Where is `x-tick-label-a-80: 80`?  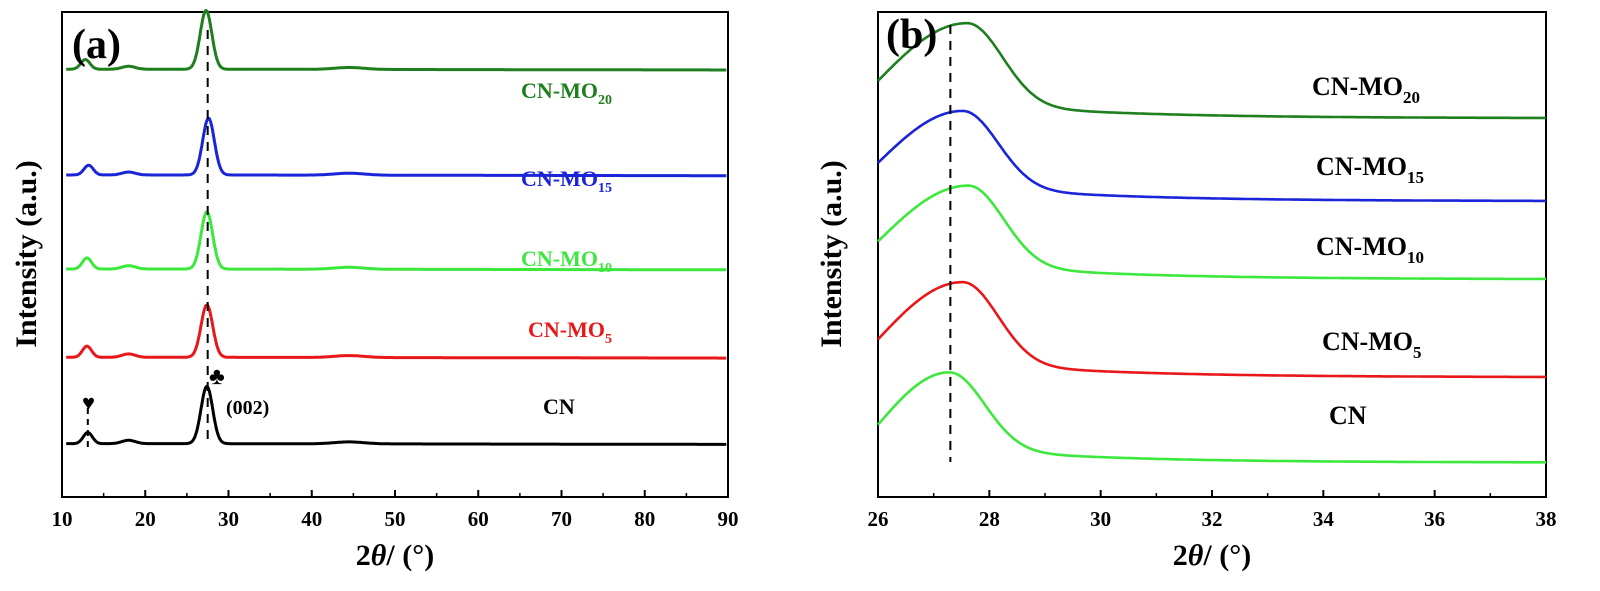 x-tick-label-a-80: 80 is located at coordinates (644, 519).